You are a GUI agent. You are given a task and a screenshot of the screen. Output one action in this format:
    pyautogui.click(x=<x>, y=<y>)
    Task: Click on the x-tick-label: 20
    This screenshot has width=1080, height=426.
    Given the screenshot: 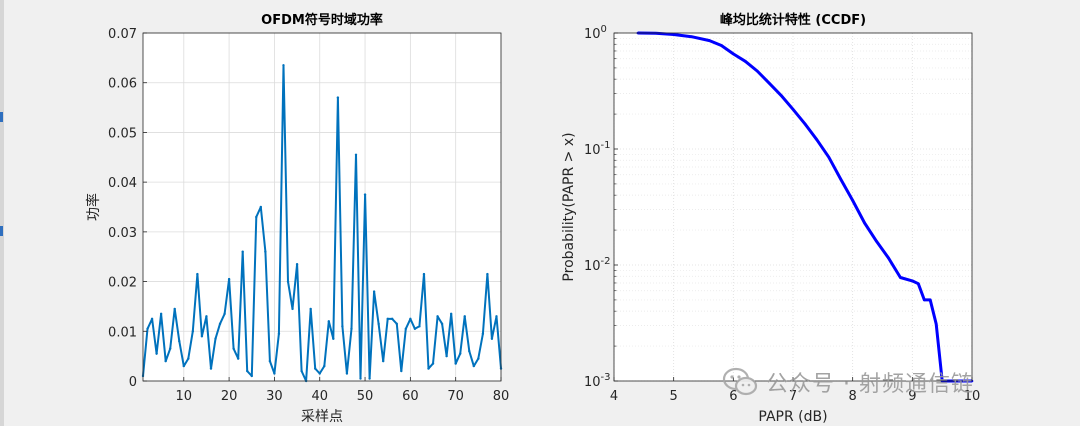 What is the action you would take?
    pyautogui.click(x=229, y=396)
    